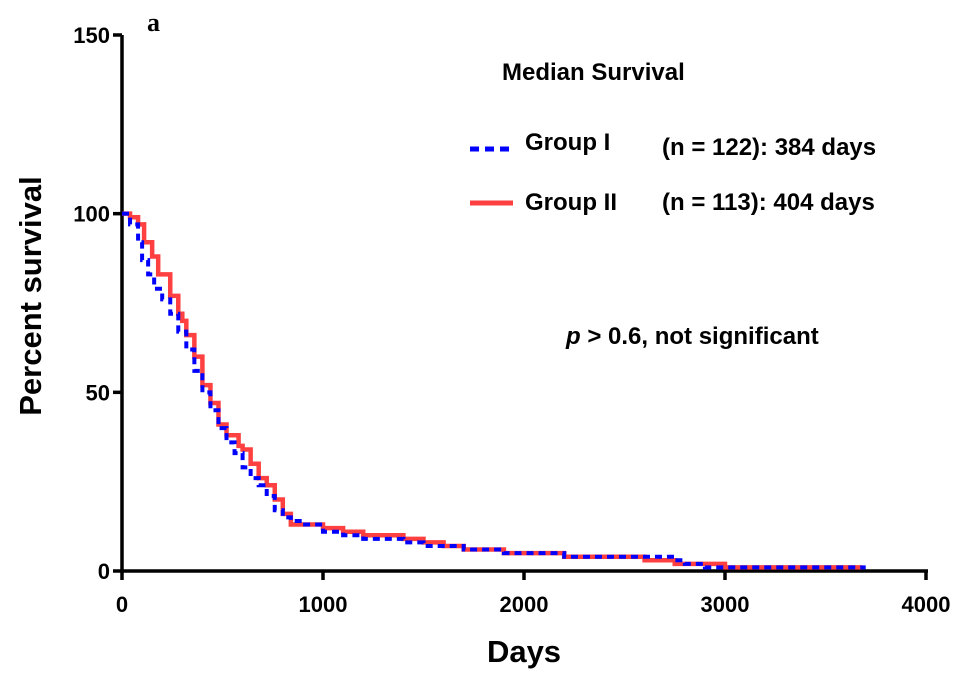 The width and height of the screenshot is (967, 673). I want to click on p-symbol: p, so click(573, 336).